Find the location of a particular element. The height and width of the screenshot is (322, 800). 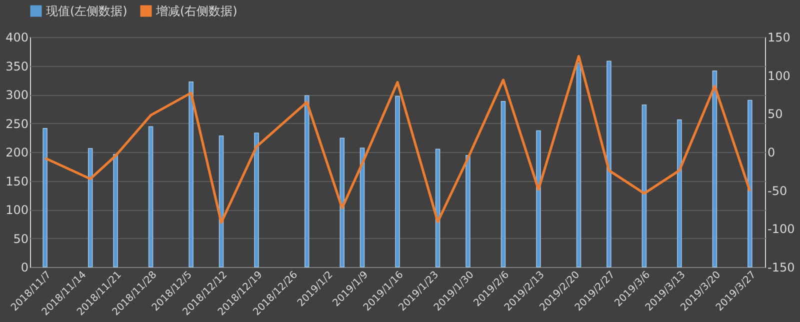

y-tick-label: 50 is located at coordinates (20, 239).